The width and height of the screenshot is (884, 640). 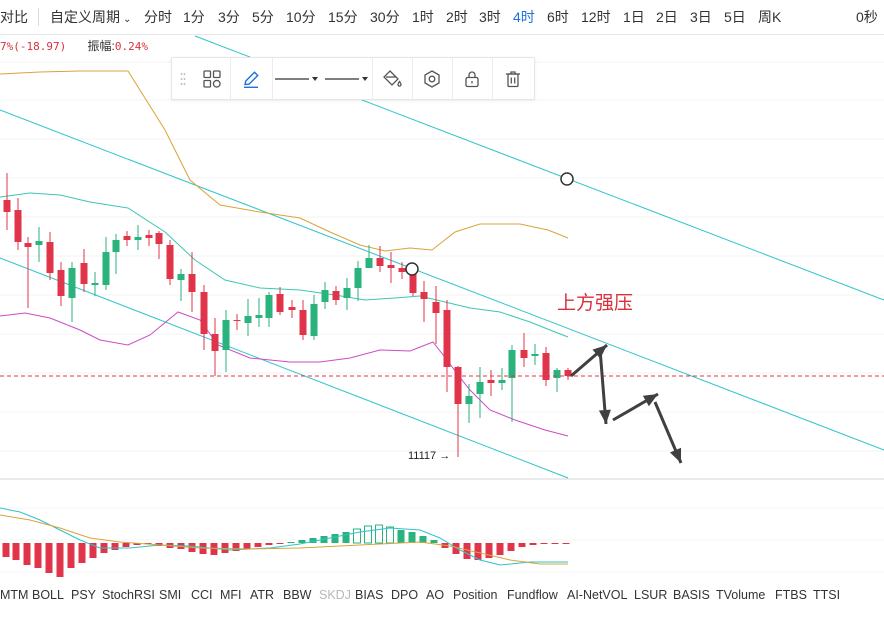 What do you see at coordinates (475, 595) in the screenshot?
I see `indicator-tab: Position` at bounding box center [475, 595].